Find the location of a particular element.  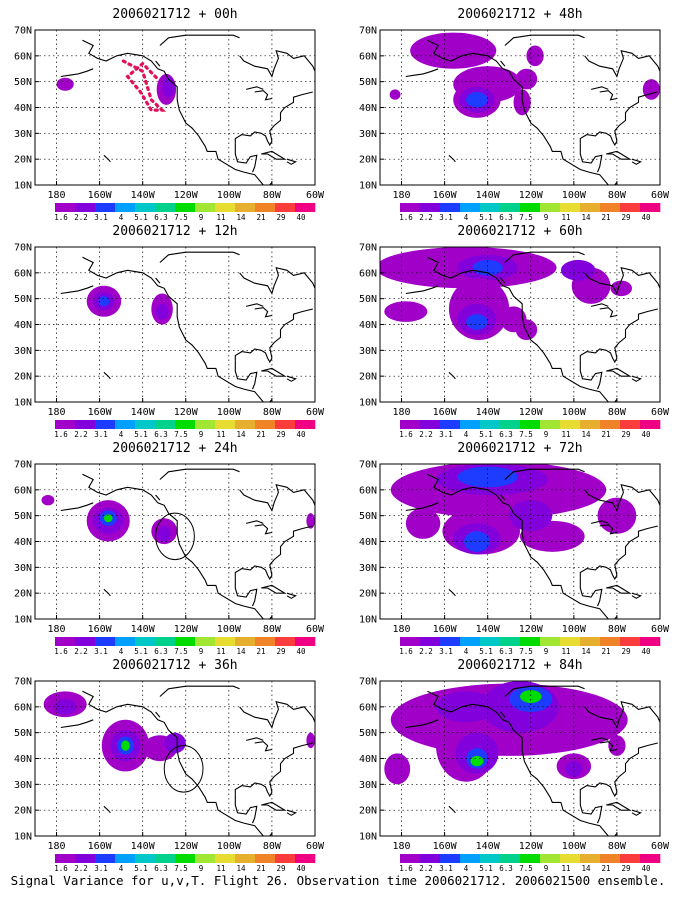

lat-tick-label: 20N is located at coordinates (368, 160).